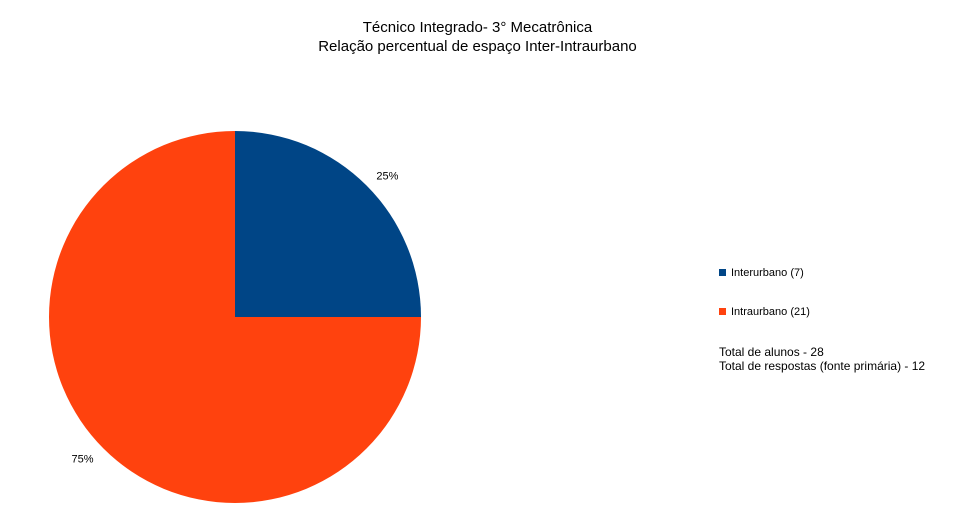 This screenshot has width=955, height=524. Describe the element at coordinates (387, 177) in the screenshot. I see `pie-label-interurbano: 25%` at that location.